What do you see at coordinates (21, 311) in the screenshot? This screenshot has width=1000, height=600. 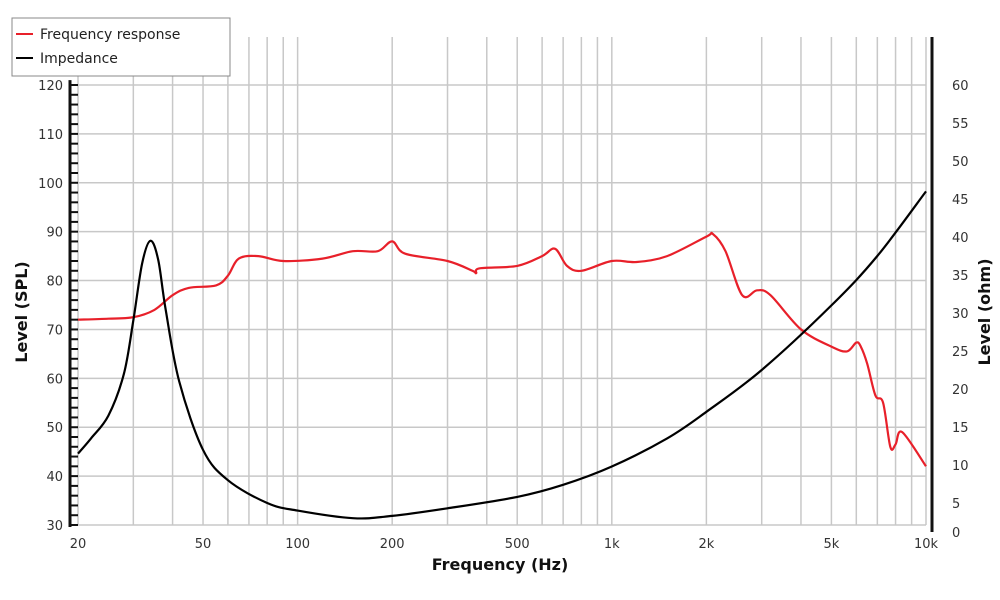 I see `y-axis-label: Level (SPL)` at bounding box center [21, 311].